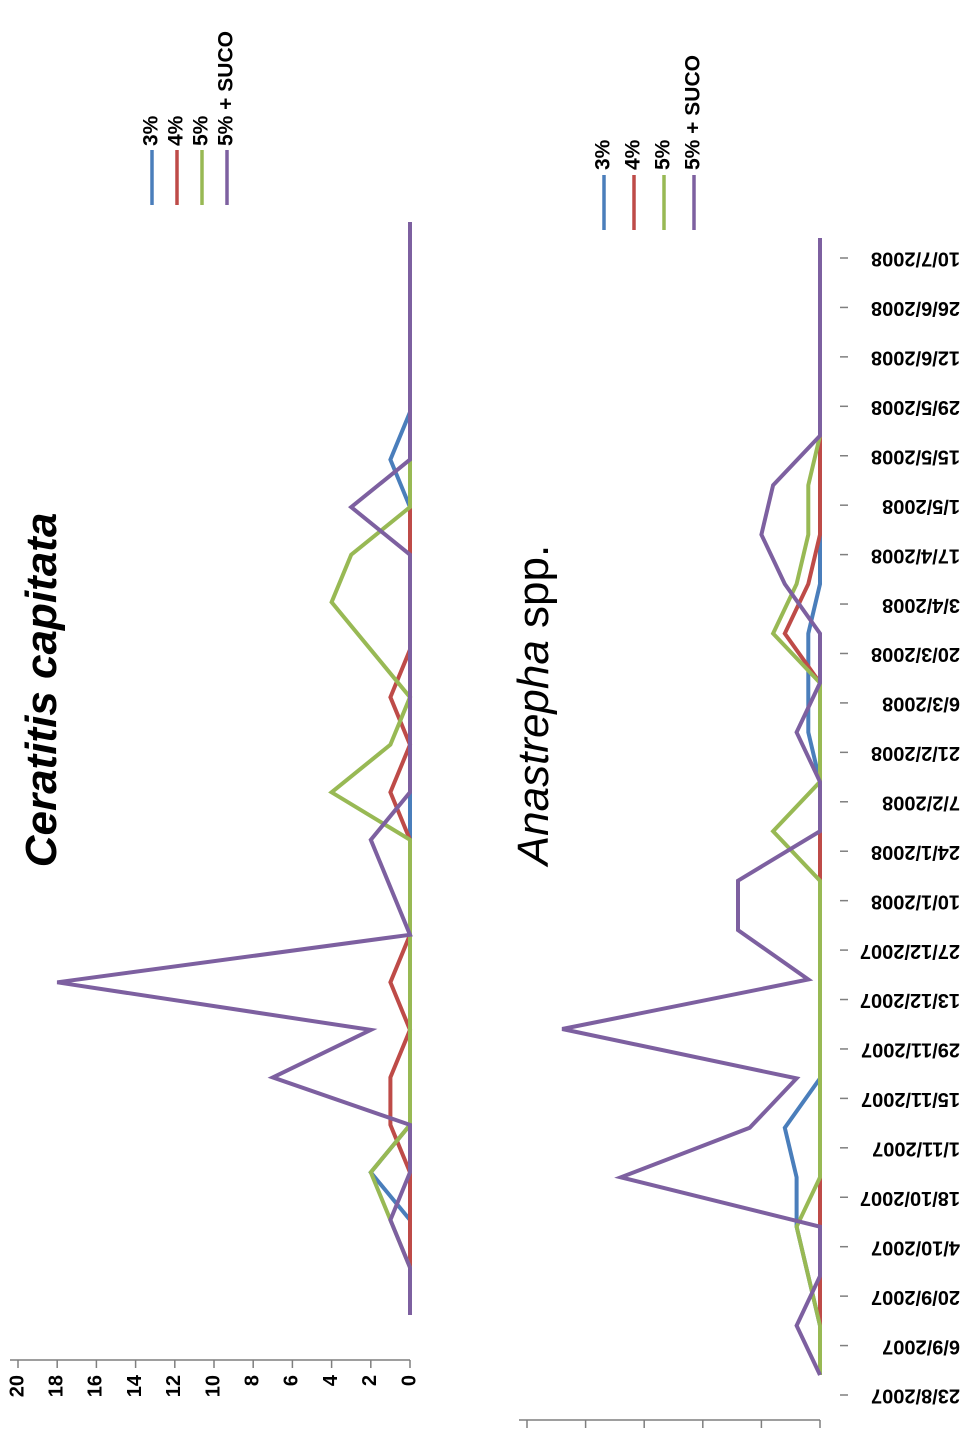 Image resolution: width=979 pixels, height=1435 pixels. I want to click on y-tick-label: 14, so click(135, 1385).